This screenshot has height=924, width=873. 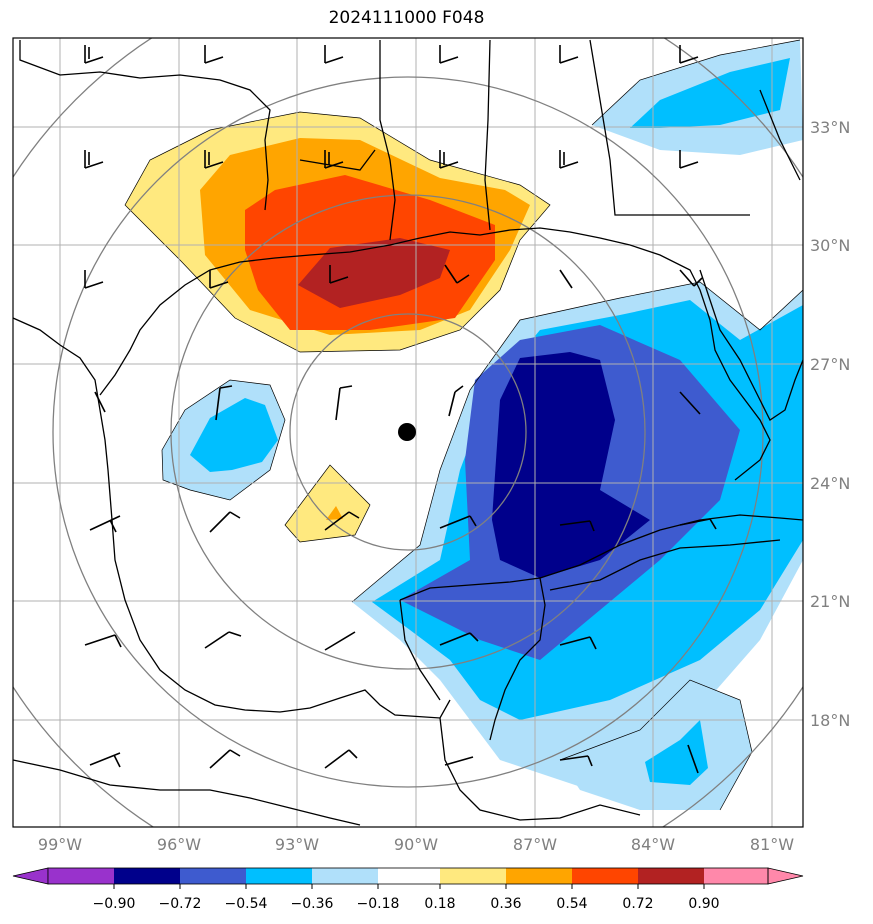 I want to click on lon-label: 96°W, so click(x=179, y=844).